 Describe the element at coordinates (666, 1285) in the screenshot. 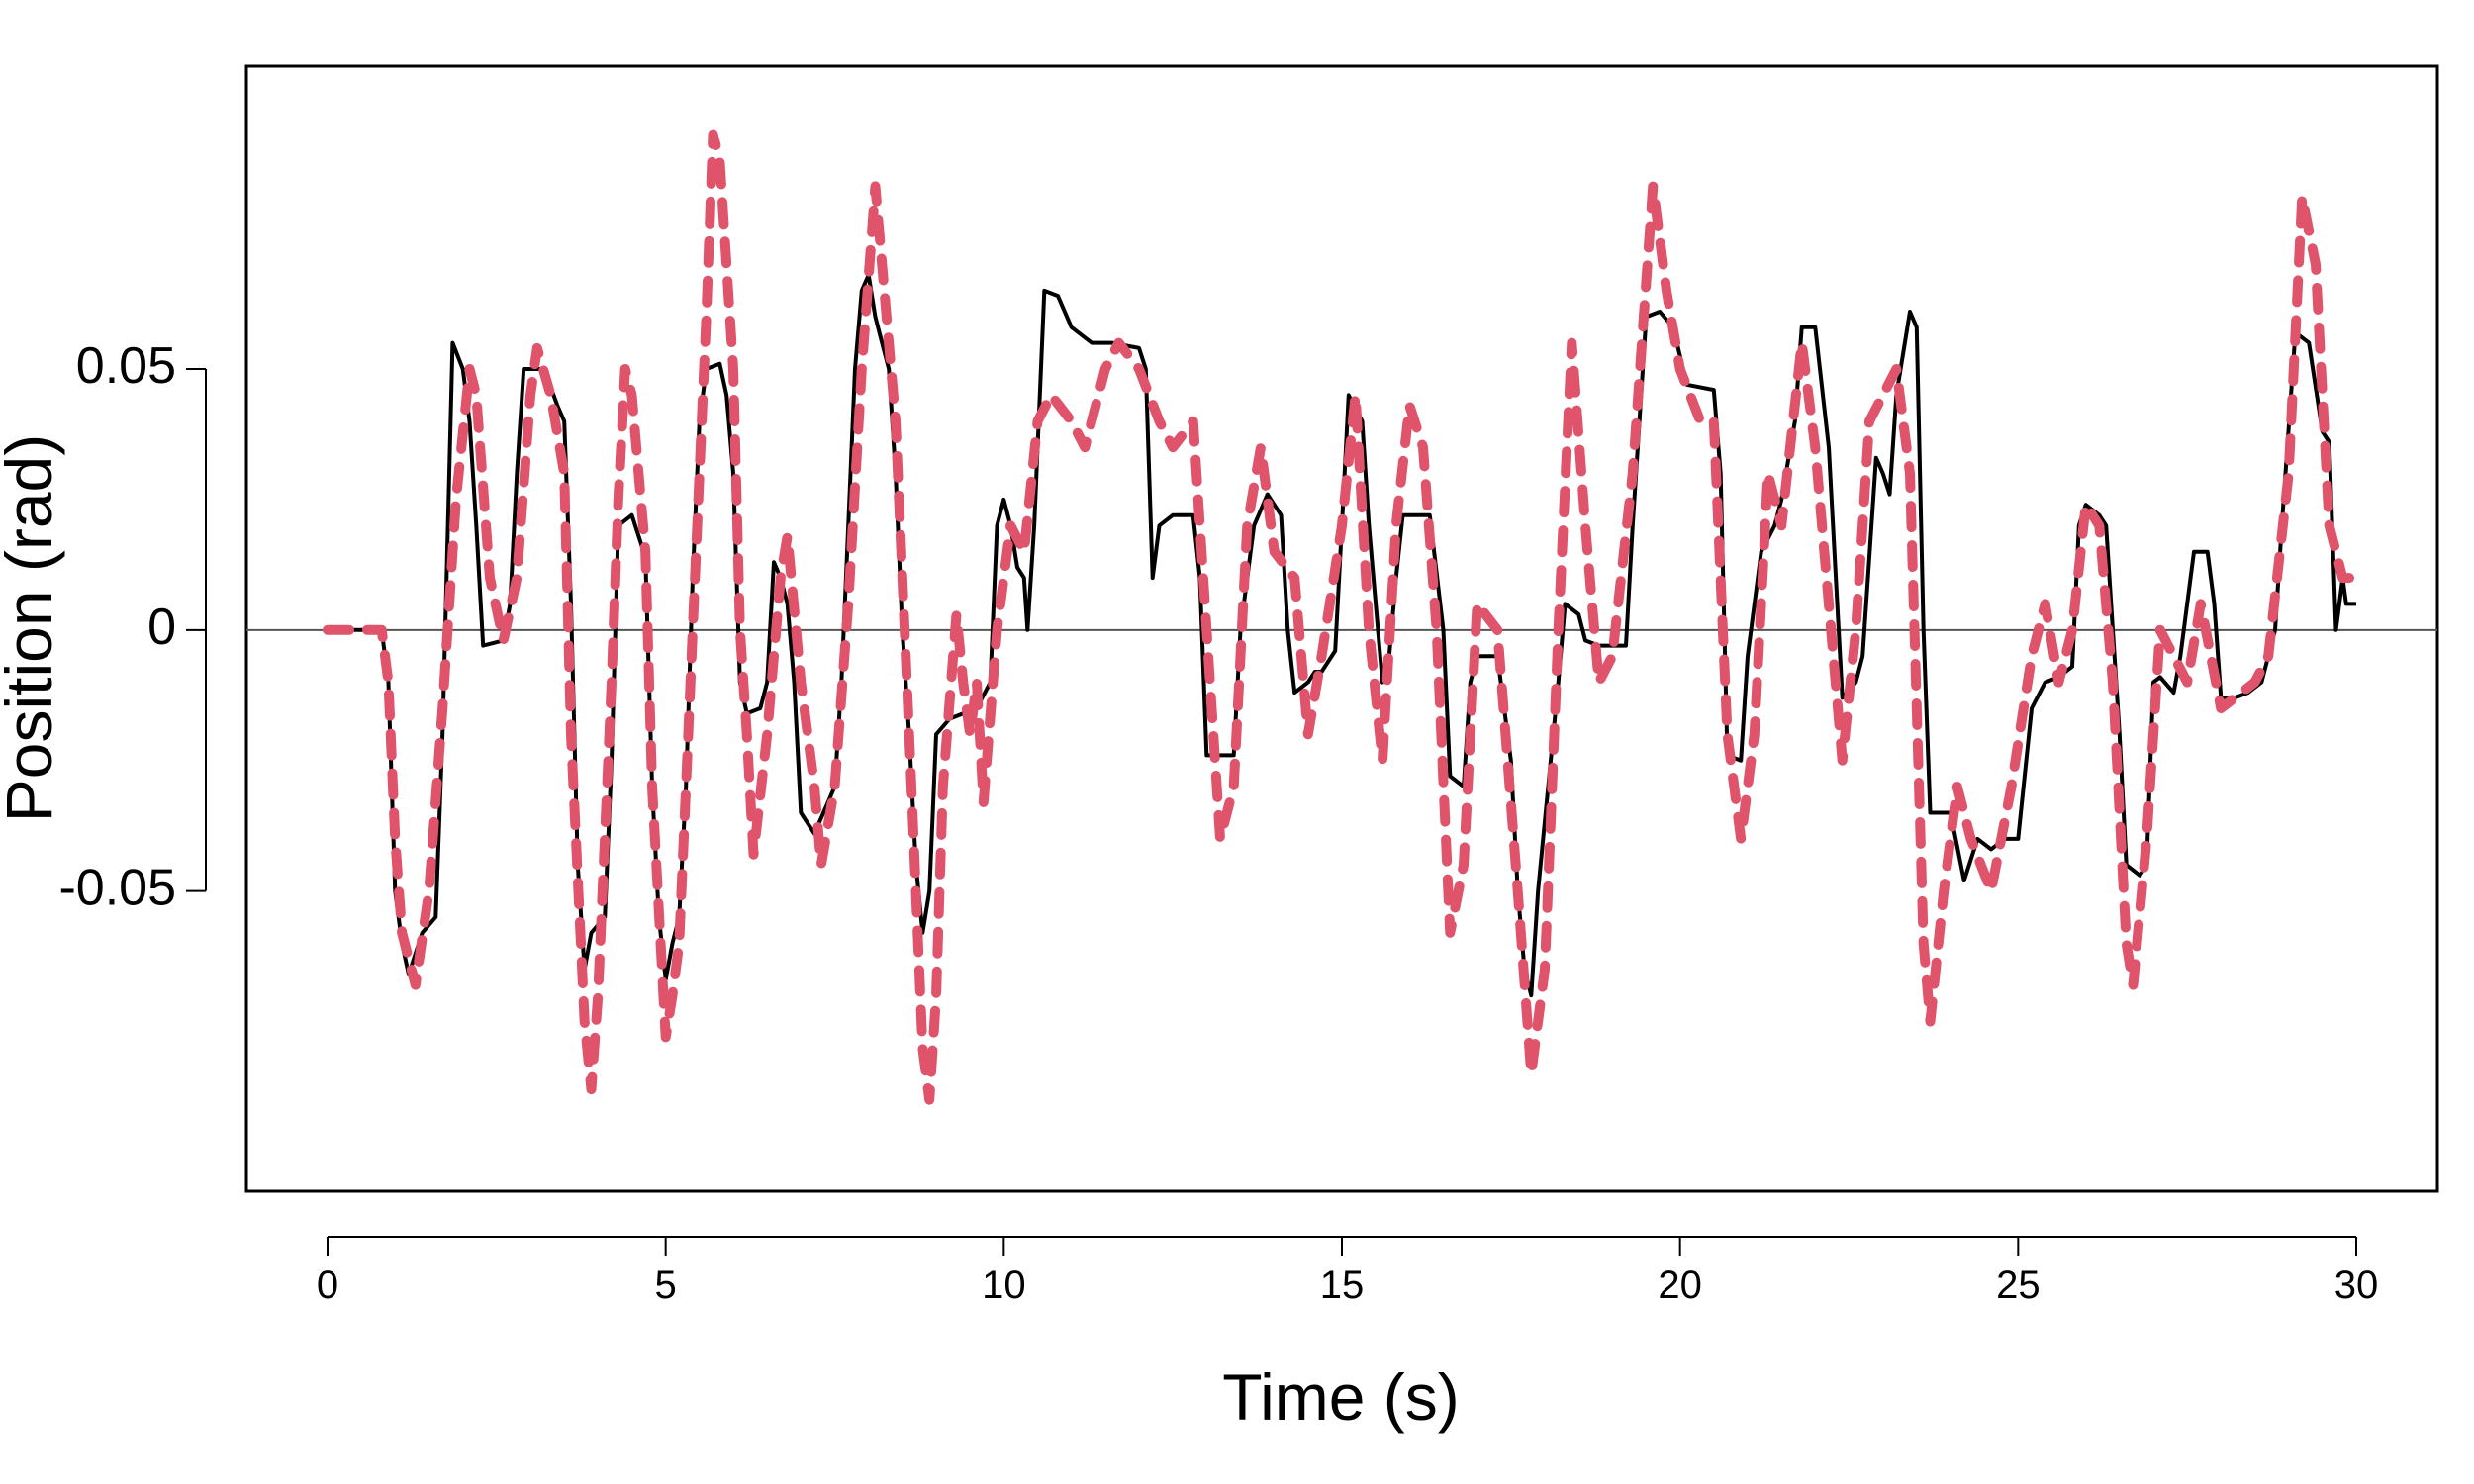

I see `x-tick-label: 5` at that location.